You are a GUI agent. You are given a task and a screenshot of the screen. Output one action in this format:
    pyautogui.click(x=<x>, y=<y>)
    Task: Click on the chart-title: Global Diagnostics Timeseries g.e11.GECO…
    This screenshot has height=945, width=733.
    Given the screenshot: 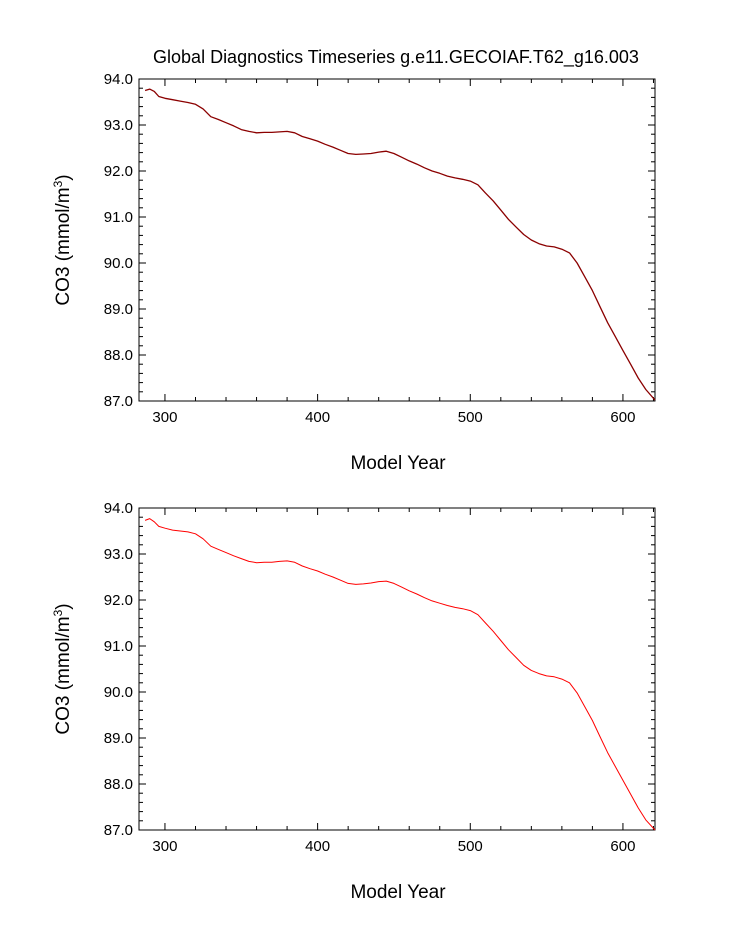 What is the action you would take?
    pyautogui.click(x=396, y=57)
    